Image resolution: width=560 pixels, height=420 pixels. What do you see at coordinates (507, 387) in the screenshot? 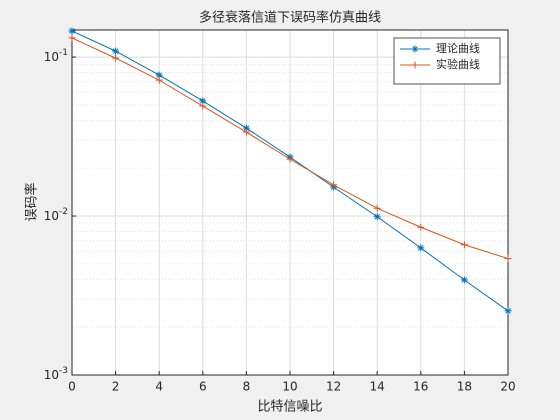
I see `x-tick-label: 20` at bounding box center [507, 387].